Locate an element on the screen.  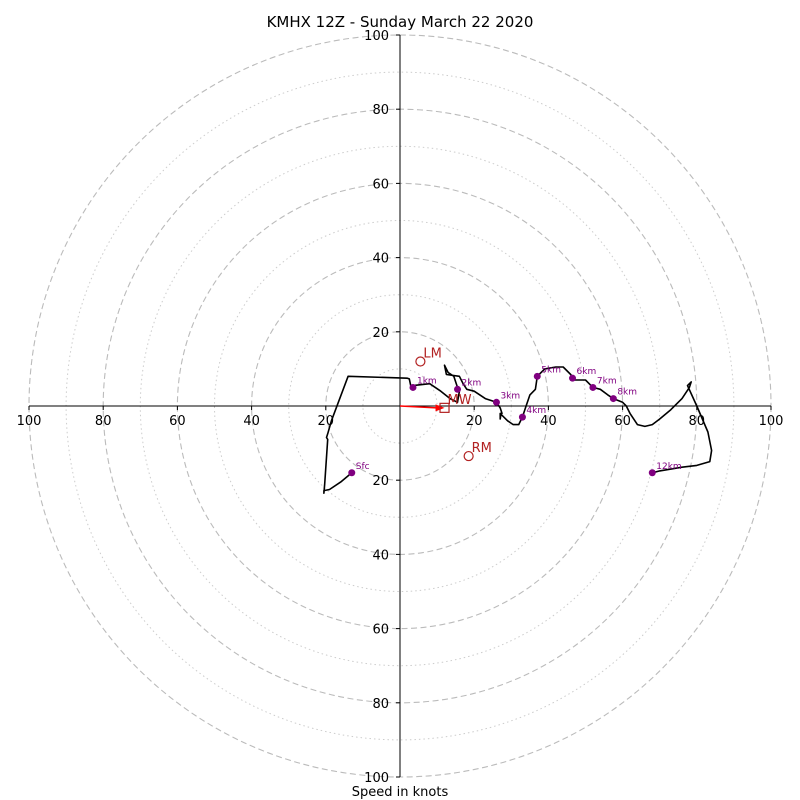
storm-motion-markers: LM RM MW is located at coordinates (445, 404).